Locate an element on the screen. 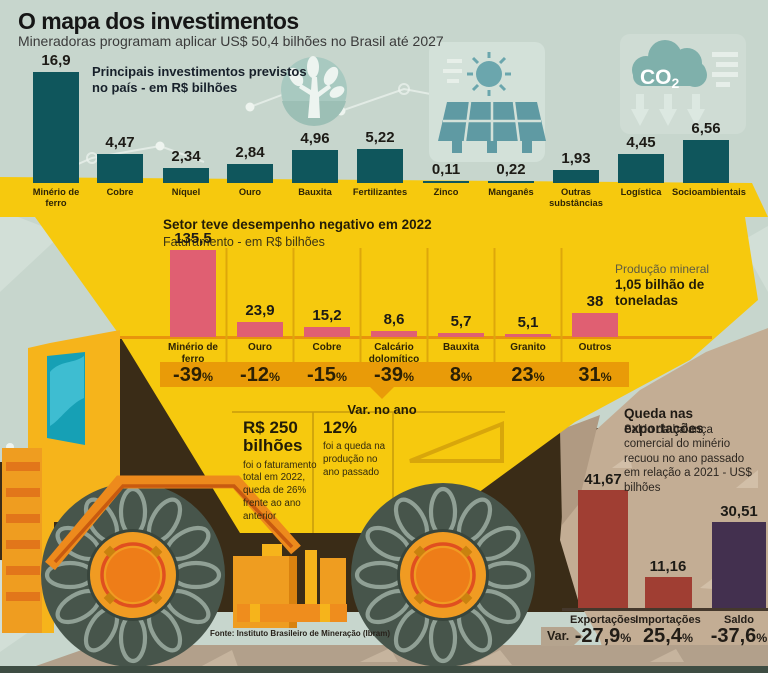 This screenshot has height=673, width=768. variation-row-label: Var. no ano is located at coordinates (382, 409).